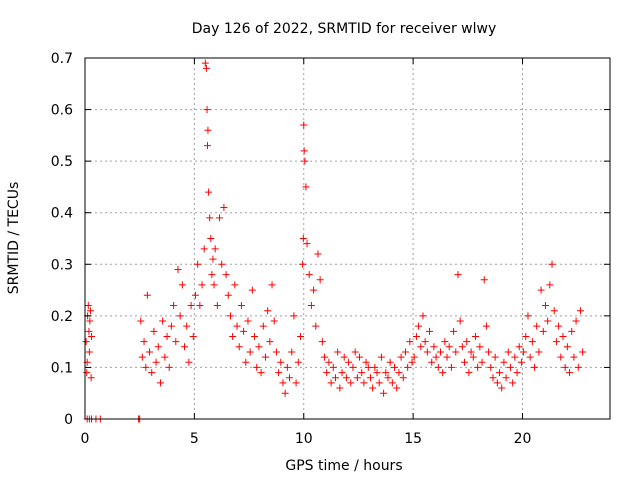  What do you see at coordinates (62, 111) in the screenshot?
I see `y-tick-label: 0.6` at bounding box center [62, 111].